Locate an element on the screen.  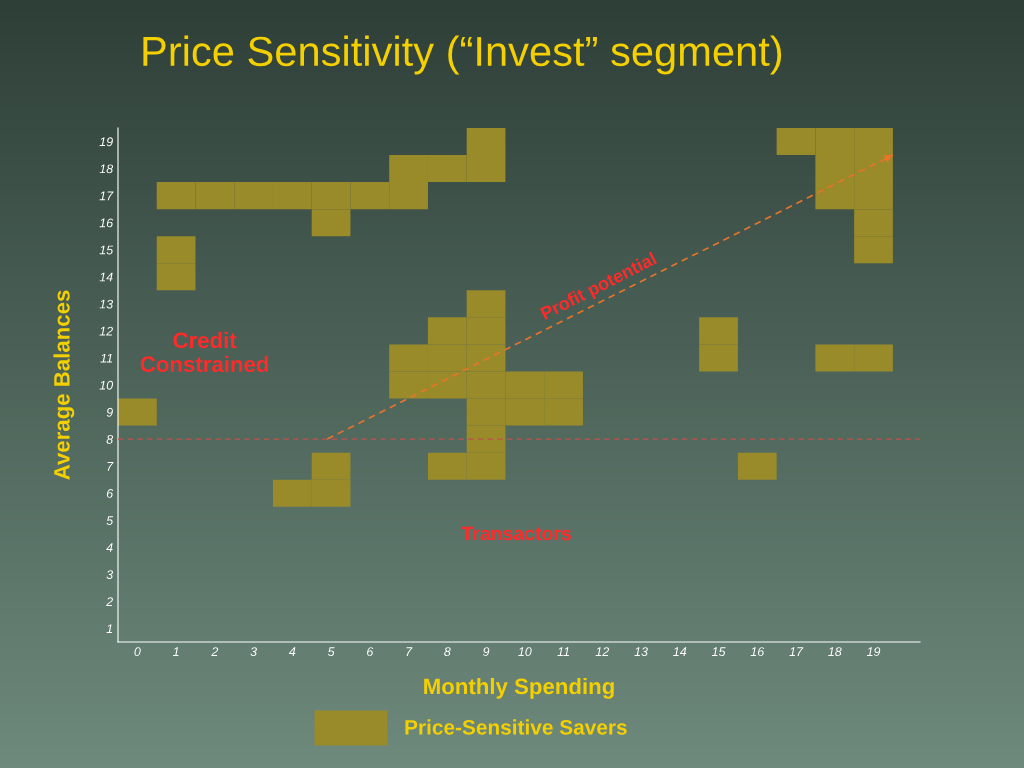
x-tick-label: 11 is located at coordinates (563, 651).